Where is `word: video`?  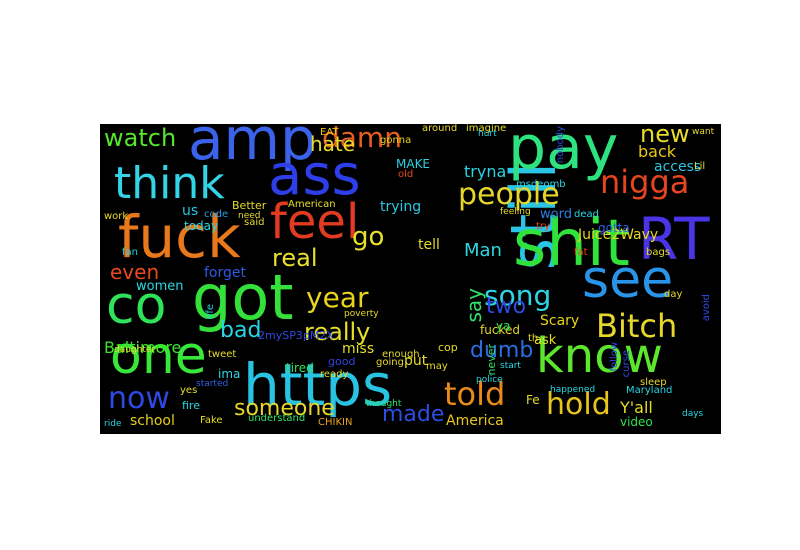 word: video is located at coordinates (636, 422).